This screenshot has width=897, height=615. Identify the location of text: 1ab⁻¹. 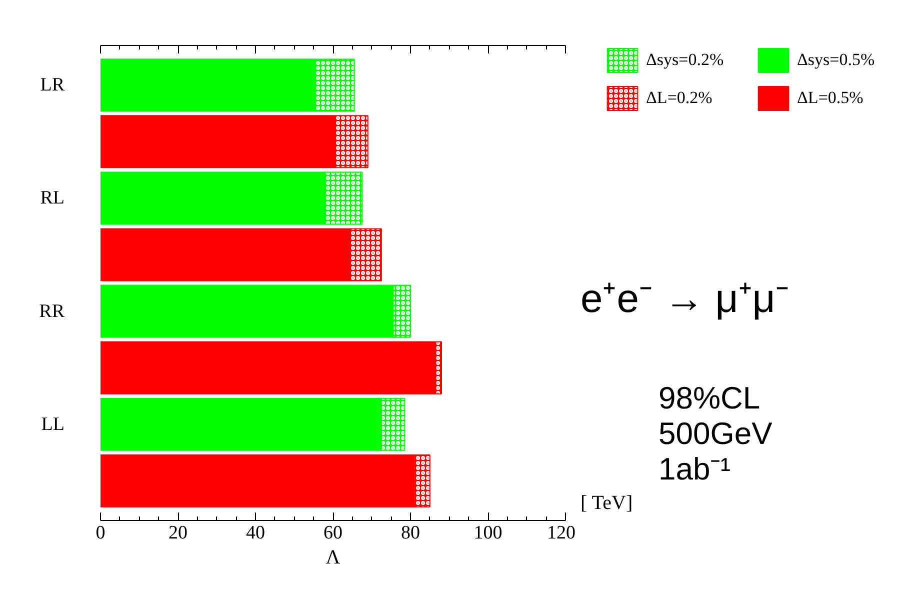
(694, 469).